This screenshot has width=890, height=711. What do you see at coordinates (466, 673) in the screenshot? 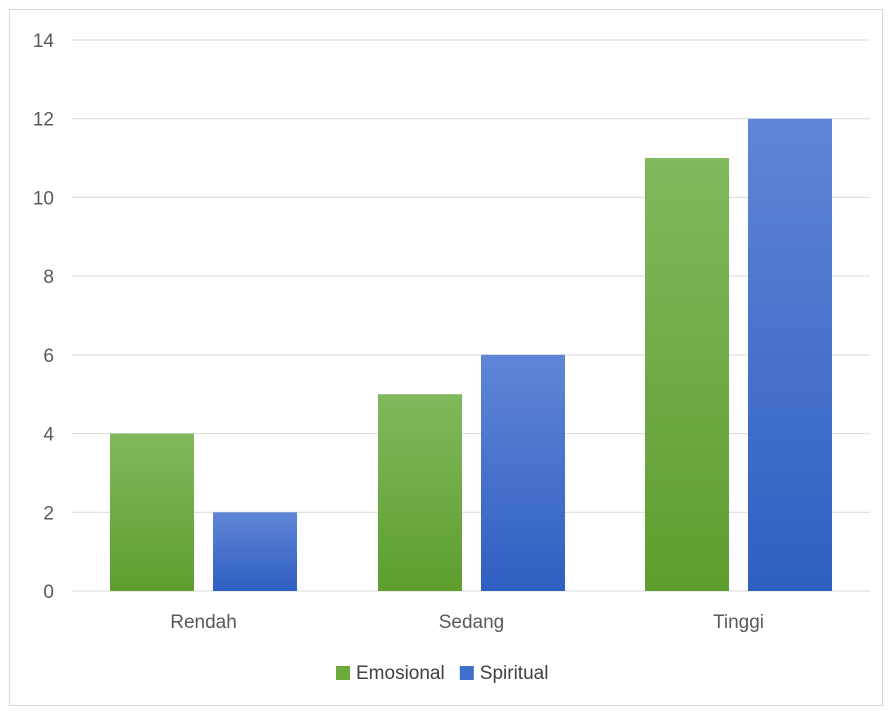
I see `legend-swatch-spiritual` at bounding box center [466, 673].